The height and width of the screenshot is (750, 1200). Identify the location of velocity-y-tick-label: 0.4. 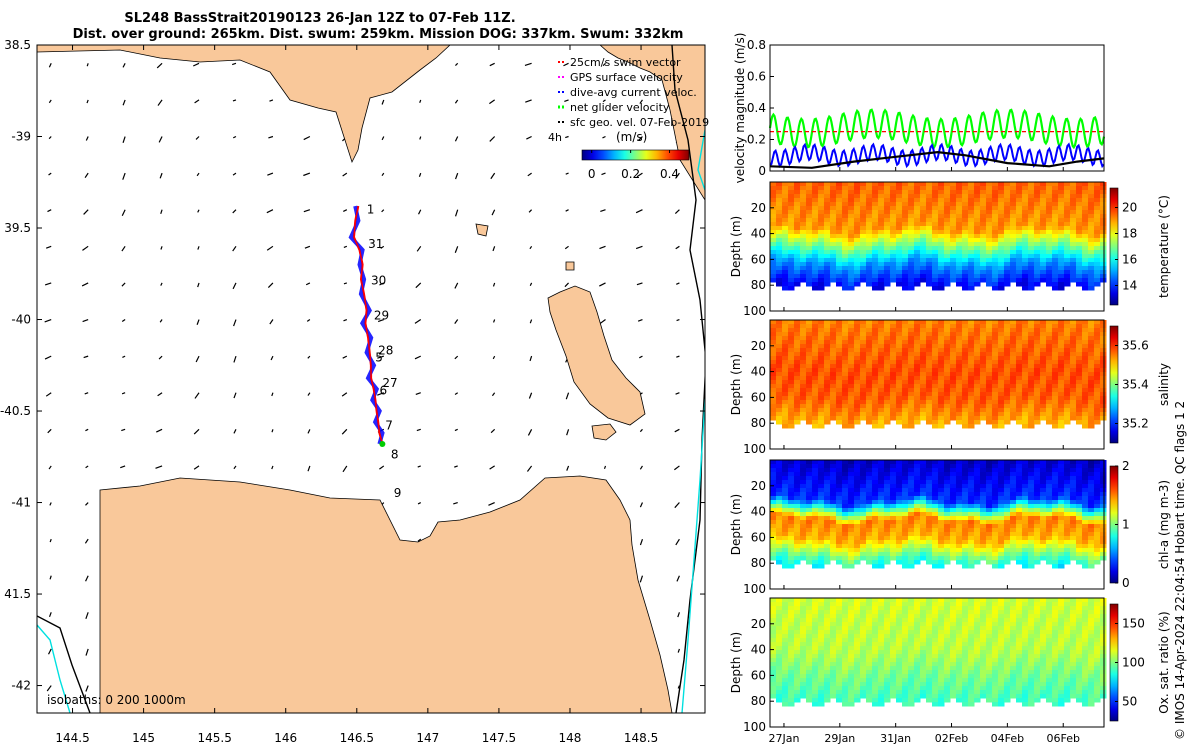
(756, 108).